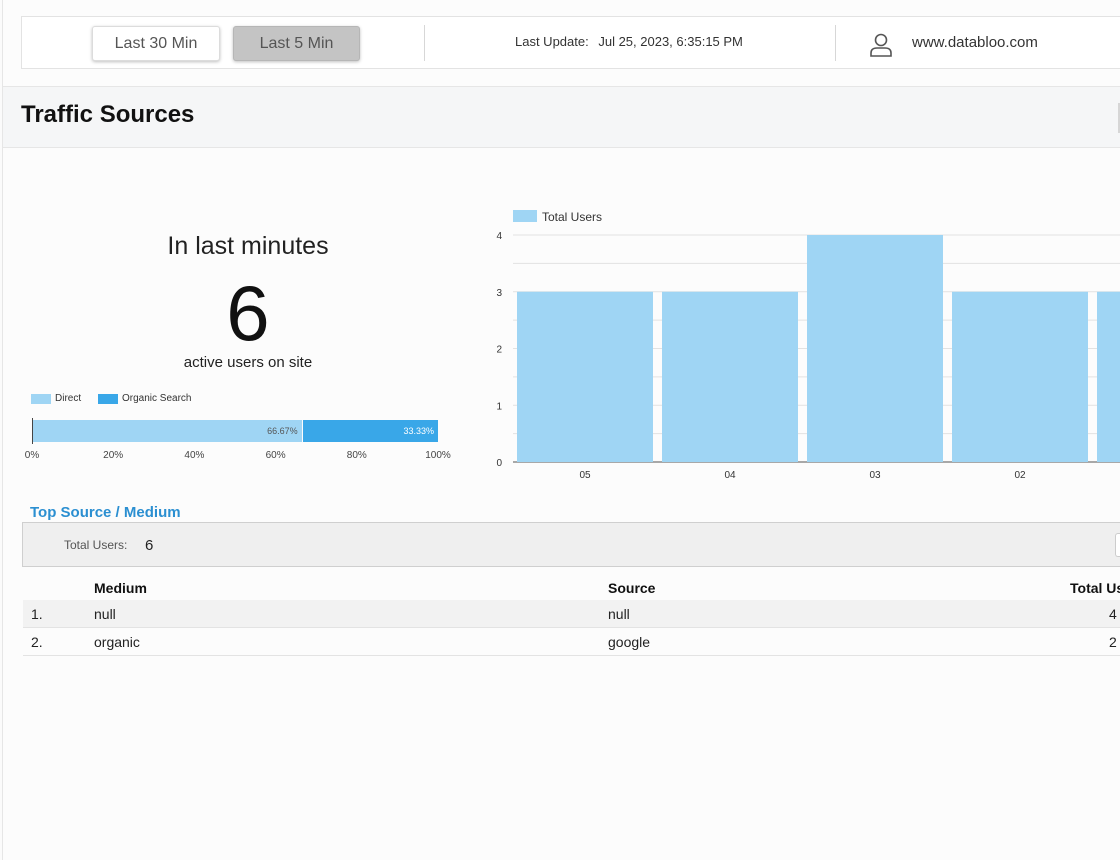 The width and height of the screenshot is (1120, 860). I want to click on last-update-label: Last Update:, so click(552, 41).